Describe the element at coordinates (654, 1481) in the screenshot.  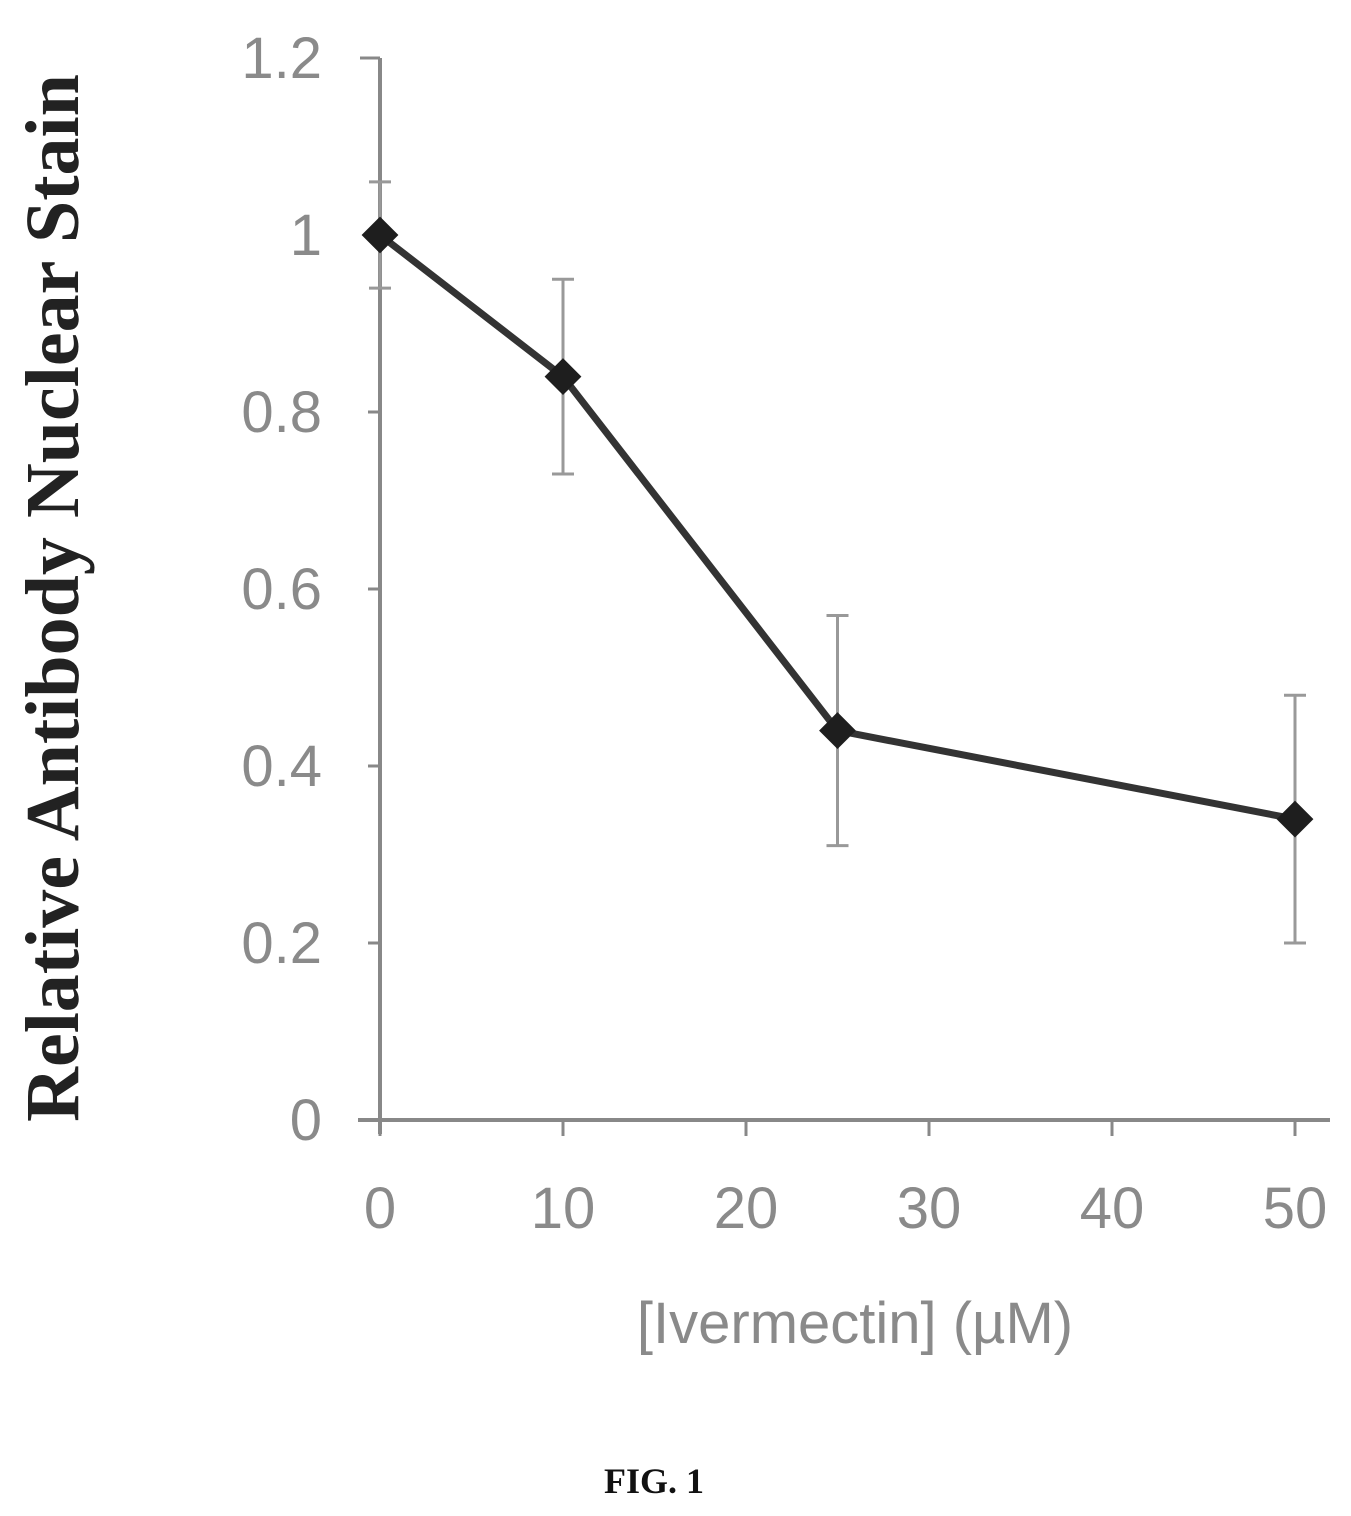
I see `figure-caption: FIG. 1` at that location.